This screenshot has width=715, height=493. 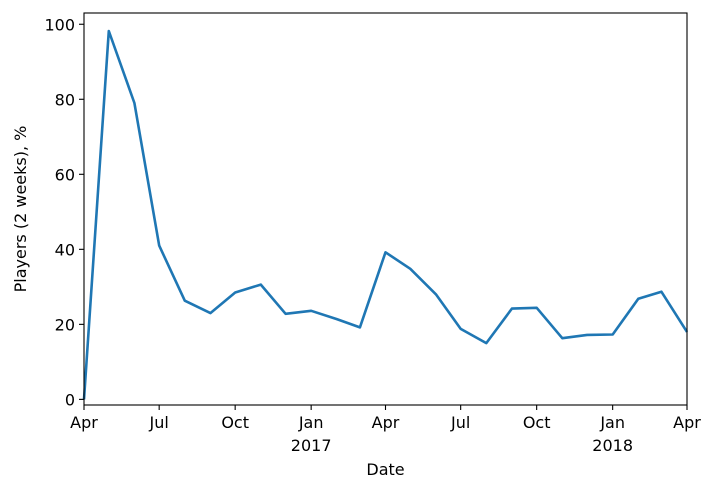 What do you see at coordinates (20, 209) in the screenshot?
I see `y-axis-label: Players (2 weeks), %` at bounding box center [20, 209].